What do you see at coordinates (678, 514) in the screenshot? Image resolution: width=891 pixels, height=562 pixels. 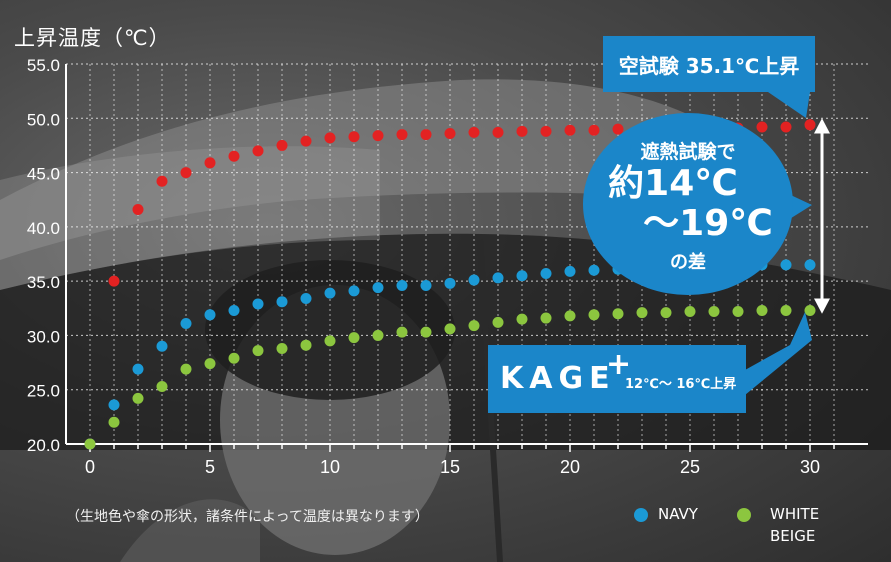 I see `legend-navy-label: NAVY` at bounding box center [678, 514].